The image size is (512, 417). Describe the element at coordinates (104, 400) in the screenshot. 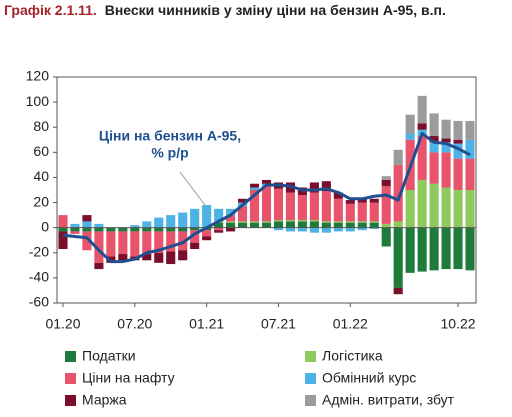

I see `legend-label: Маржа` at that location.